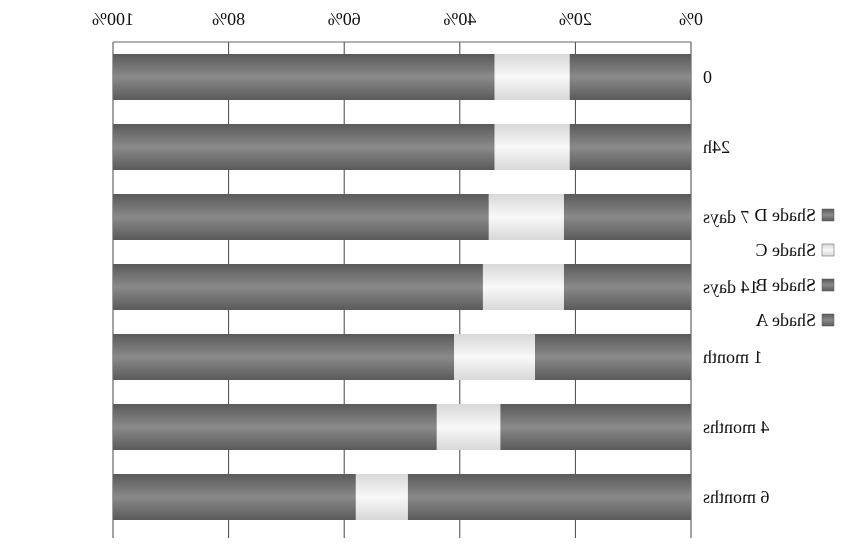  I want to click on legend-label: Shade C, so click(786, 250).